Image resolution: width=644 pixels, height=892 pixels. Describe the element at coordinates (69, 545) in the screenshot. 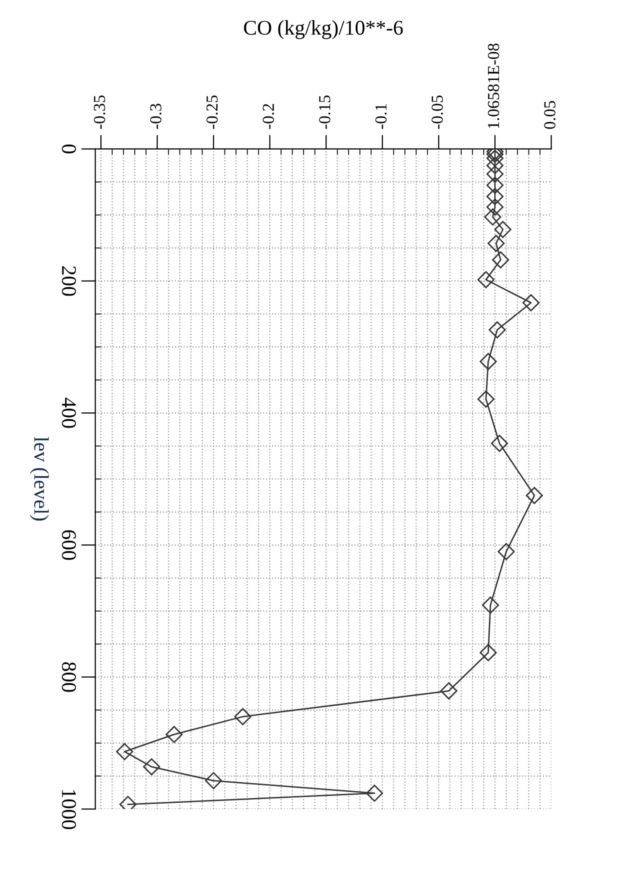

I see `y-tick-label: 600` at that location.